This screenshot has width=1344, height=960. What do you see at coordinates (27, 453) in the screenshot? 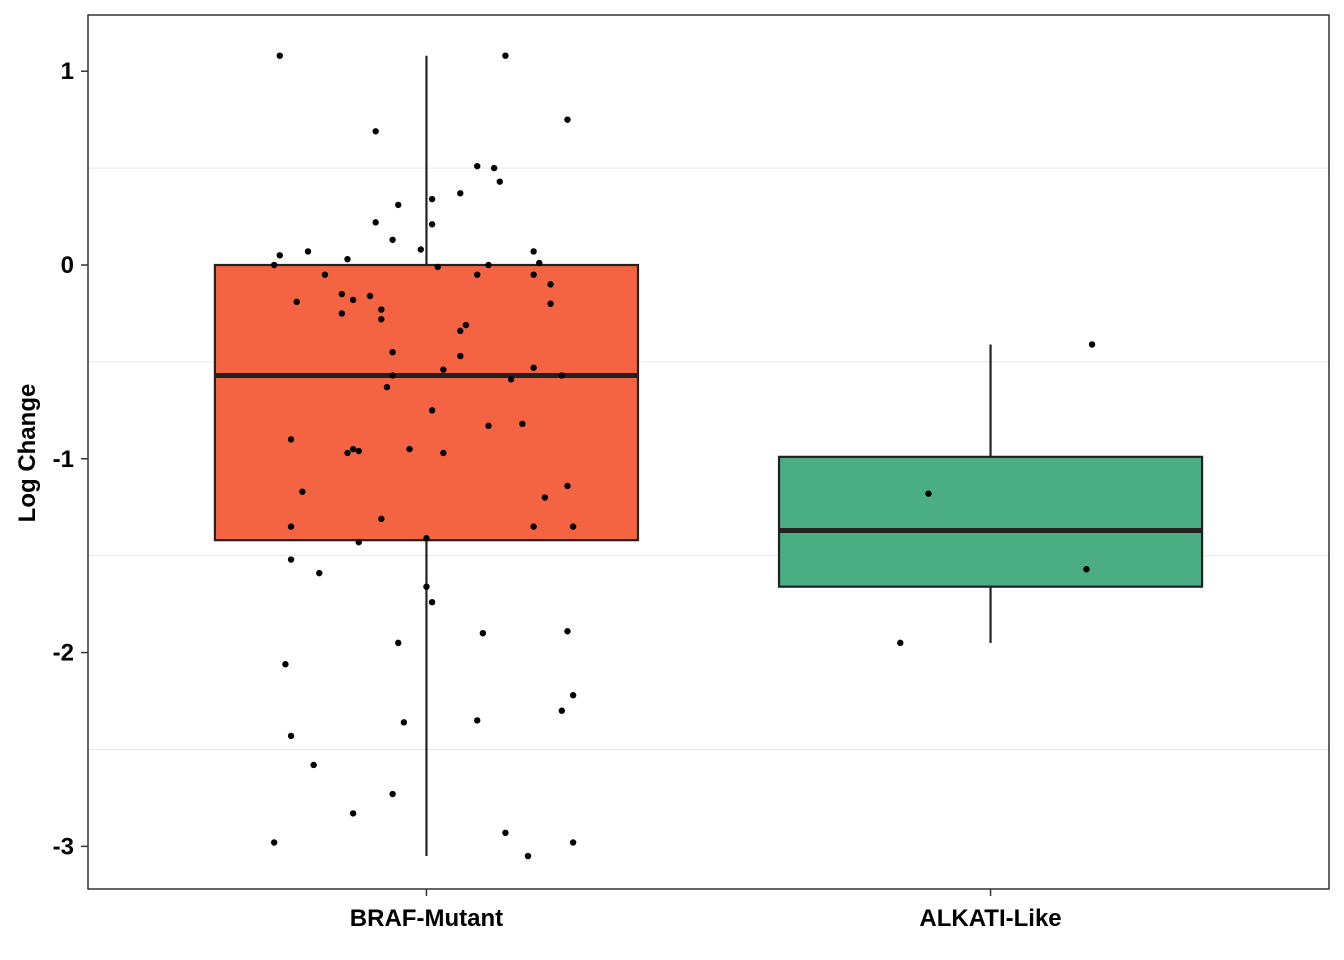
I see `y-axis-title: Log Change` at bounding box center [27, 453].